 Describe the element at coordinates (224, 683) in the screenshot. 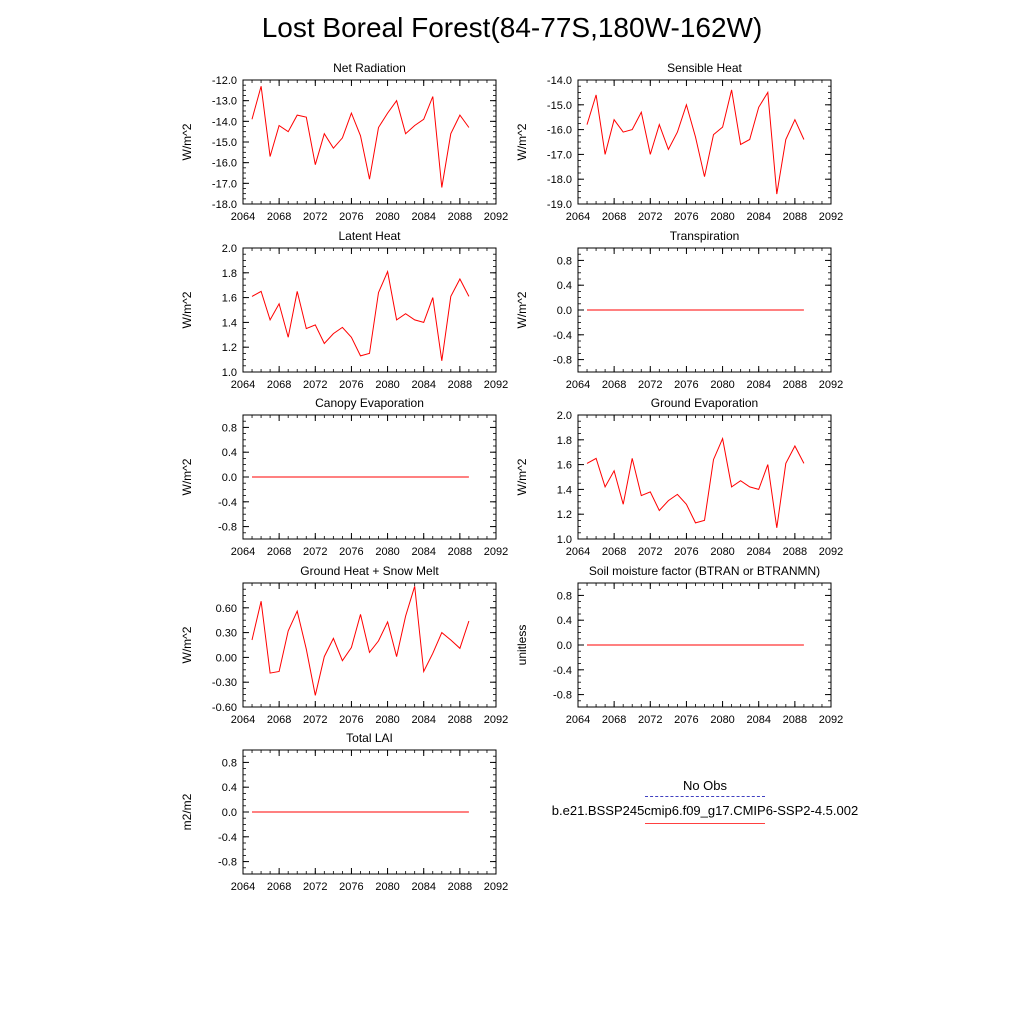

I see `y-tick-label: -0.30` at that location.